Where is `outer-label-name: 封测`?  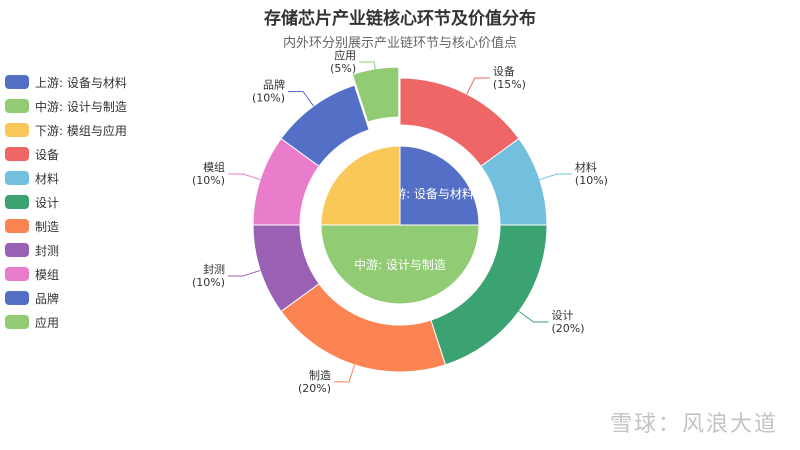 outer-label-name: 封测 is located at coordinates (214, 269).